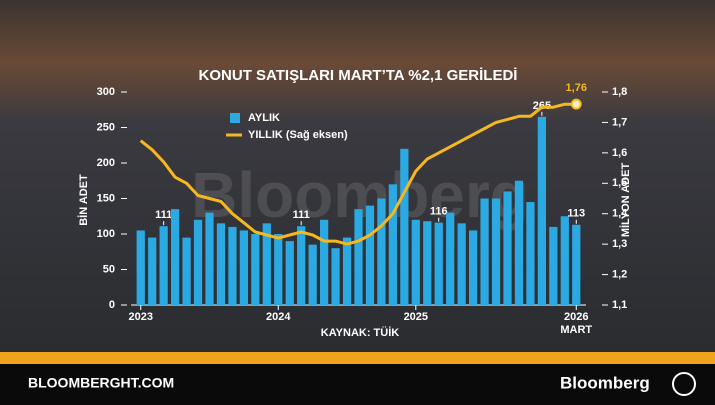 This screenshot has height=405, width=715. Describe the element at coordinates (619, 274) in the screenshot. I see `y2-tick-label: 1,2` at that location.